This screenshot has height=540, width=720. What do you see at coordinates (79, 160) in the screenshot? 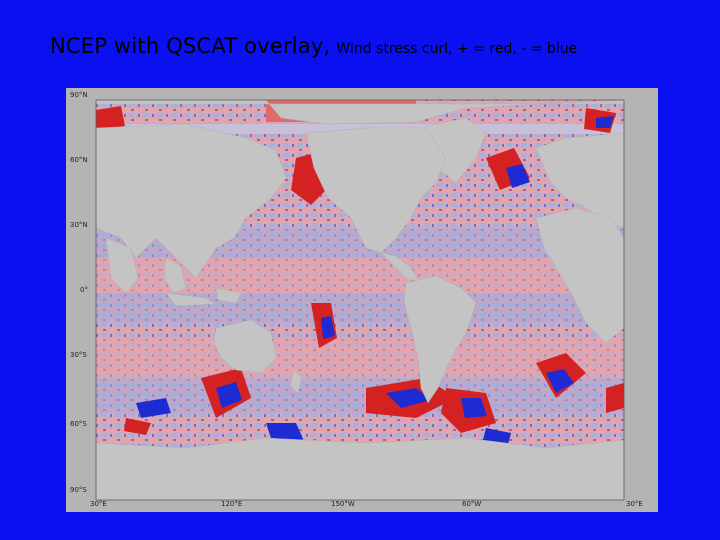
I see `lat-label-60n: 60°N` at bounding box center [79, 160].